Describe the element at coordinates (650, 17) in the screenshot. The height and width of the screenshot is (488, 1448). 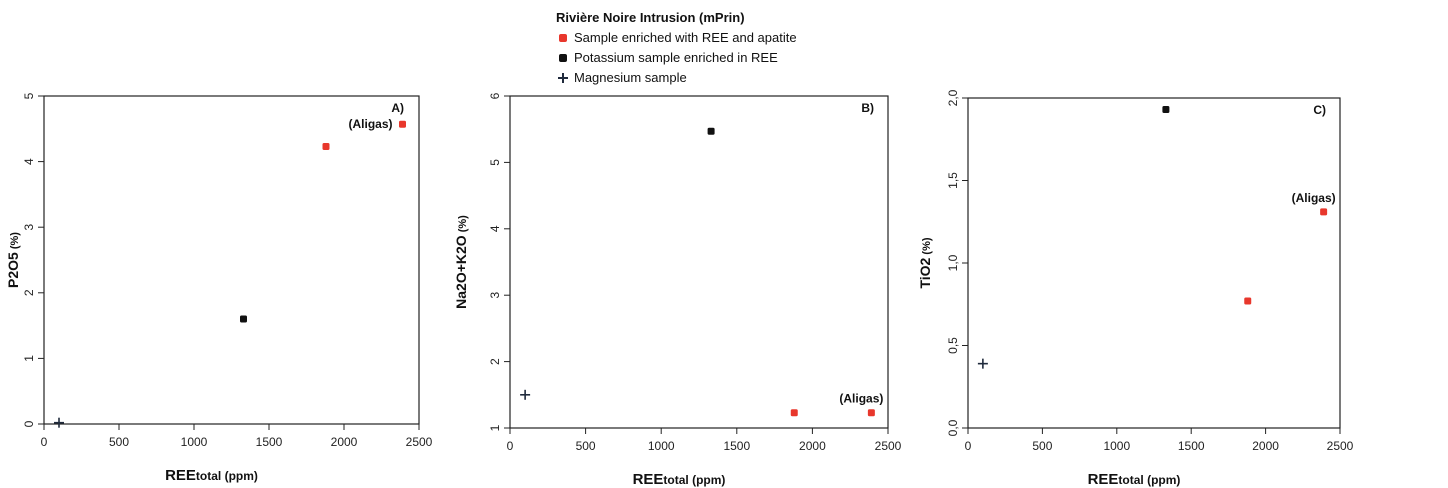
I see `legend-title: Rivière Noire Intrusion (mPrin)` at that location.